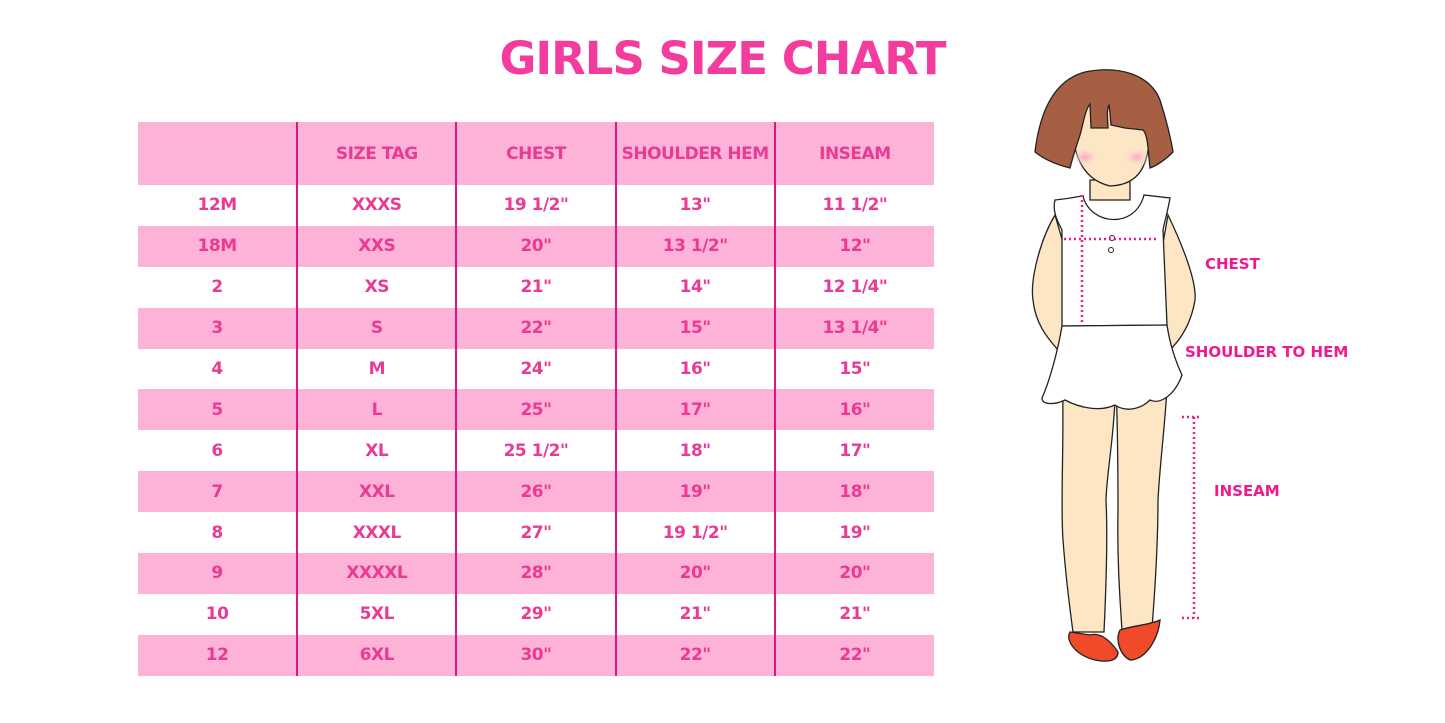  What do you see at coordinates (853, 205) in the screenshot?
I see `table-cell: 11 1/2"` at bounding box center [853, 205].